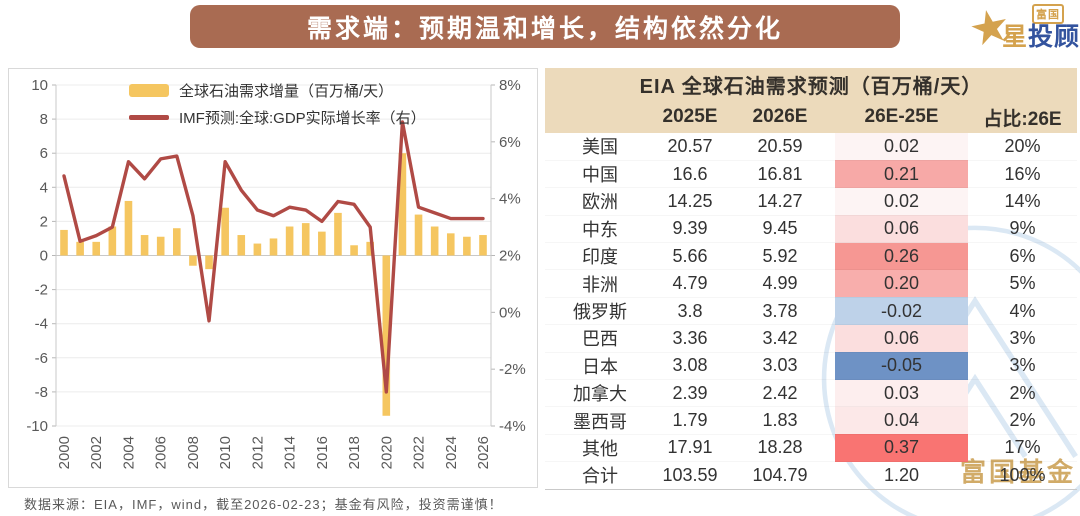  What do you see at coordinates (780, 228) in the screenshot?
I see `value-2026e-cell: 9.45` at bounding box center [780, 228].